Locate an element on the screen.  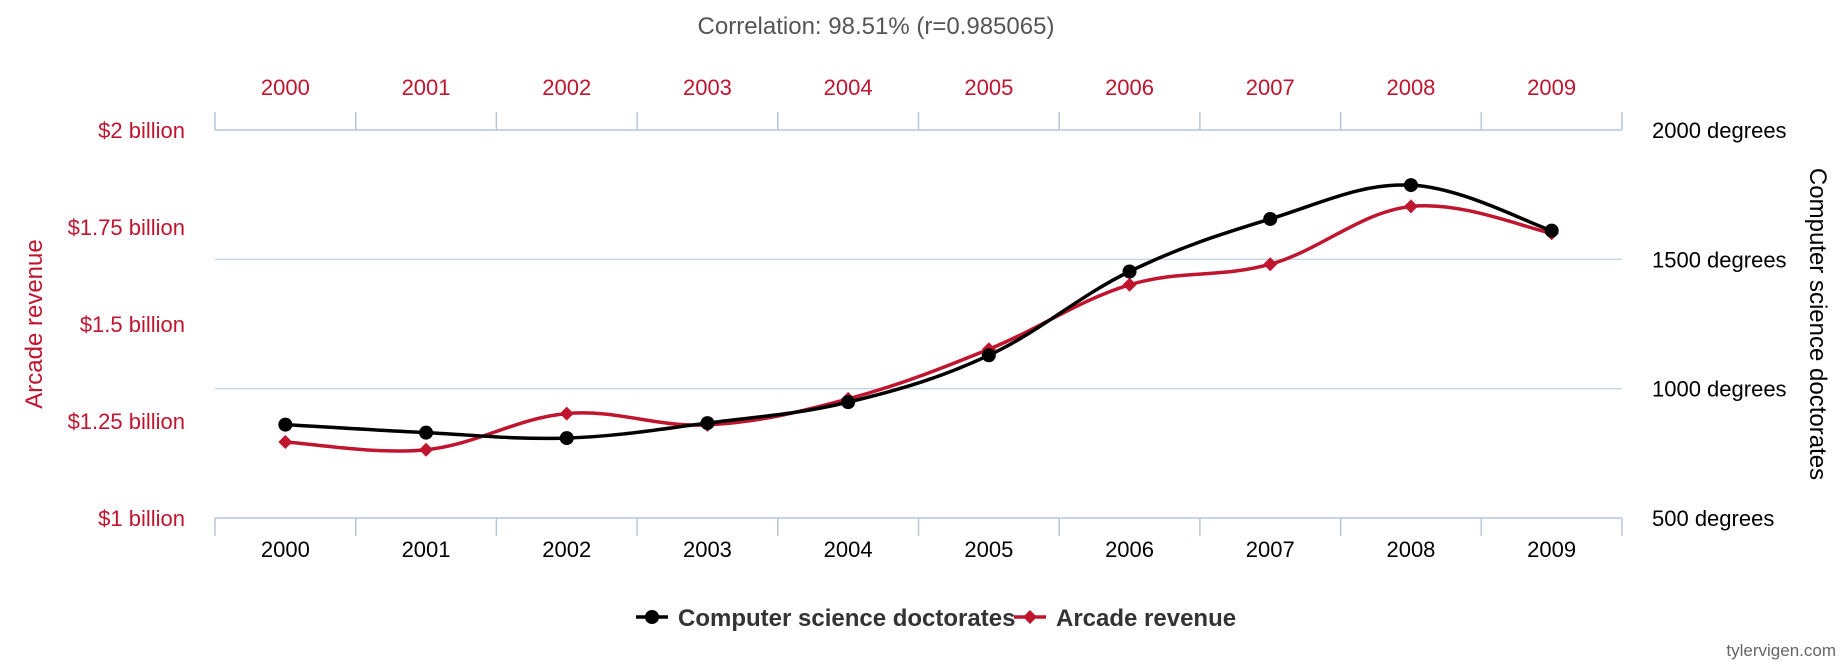
left-axis-tick-label: $2 billion is located at coordinates (141, 130).